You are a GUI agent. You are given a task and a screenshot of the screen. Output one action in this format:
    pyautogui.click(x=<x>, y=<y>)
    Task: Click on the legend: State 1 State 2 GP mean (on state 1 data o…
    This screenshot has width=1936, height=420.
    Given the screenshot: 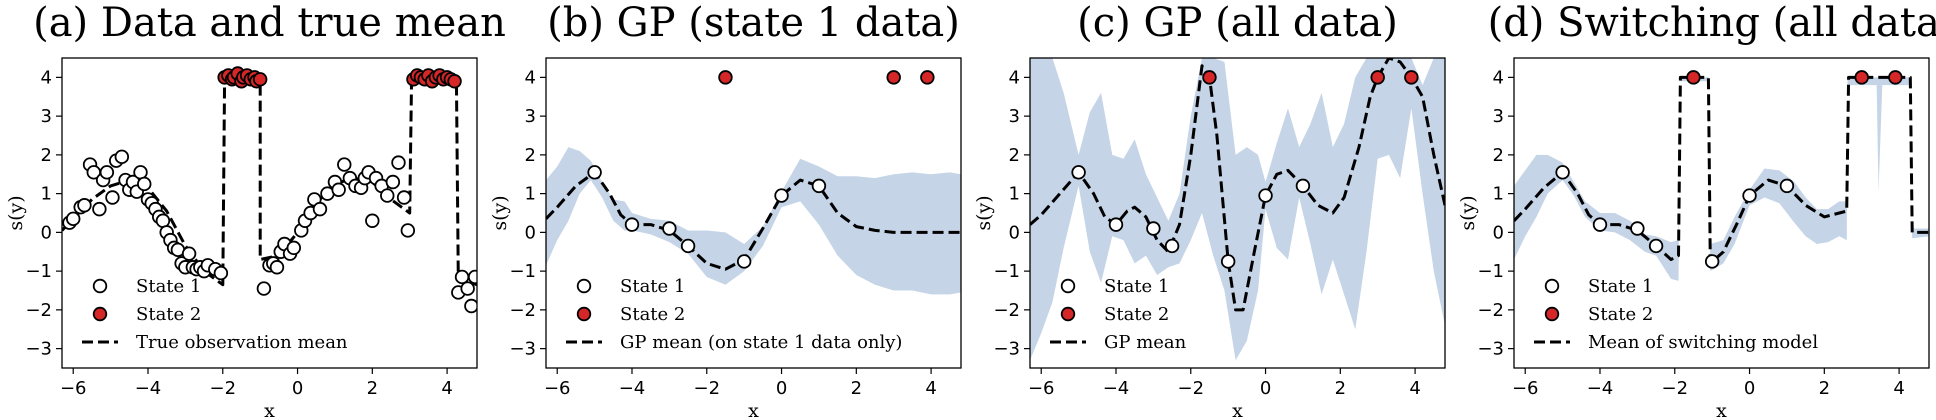 What is the action you would take?
    pyautogui.click(x=734, y=314)
    